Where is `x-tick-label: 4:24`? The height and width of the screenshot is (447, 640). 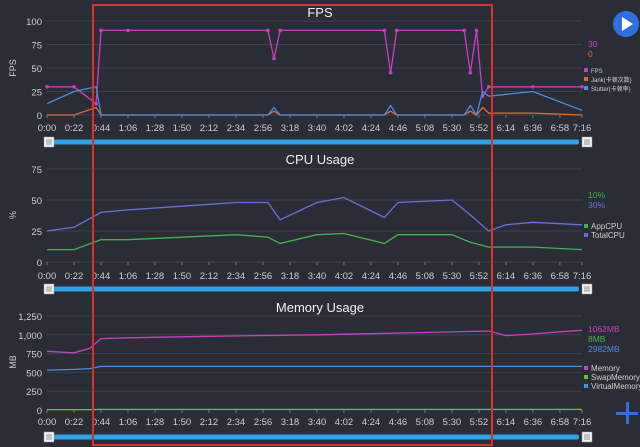 x-tick-label: 4:24 is located at coordinates (371, 422).